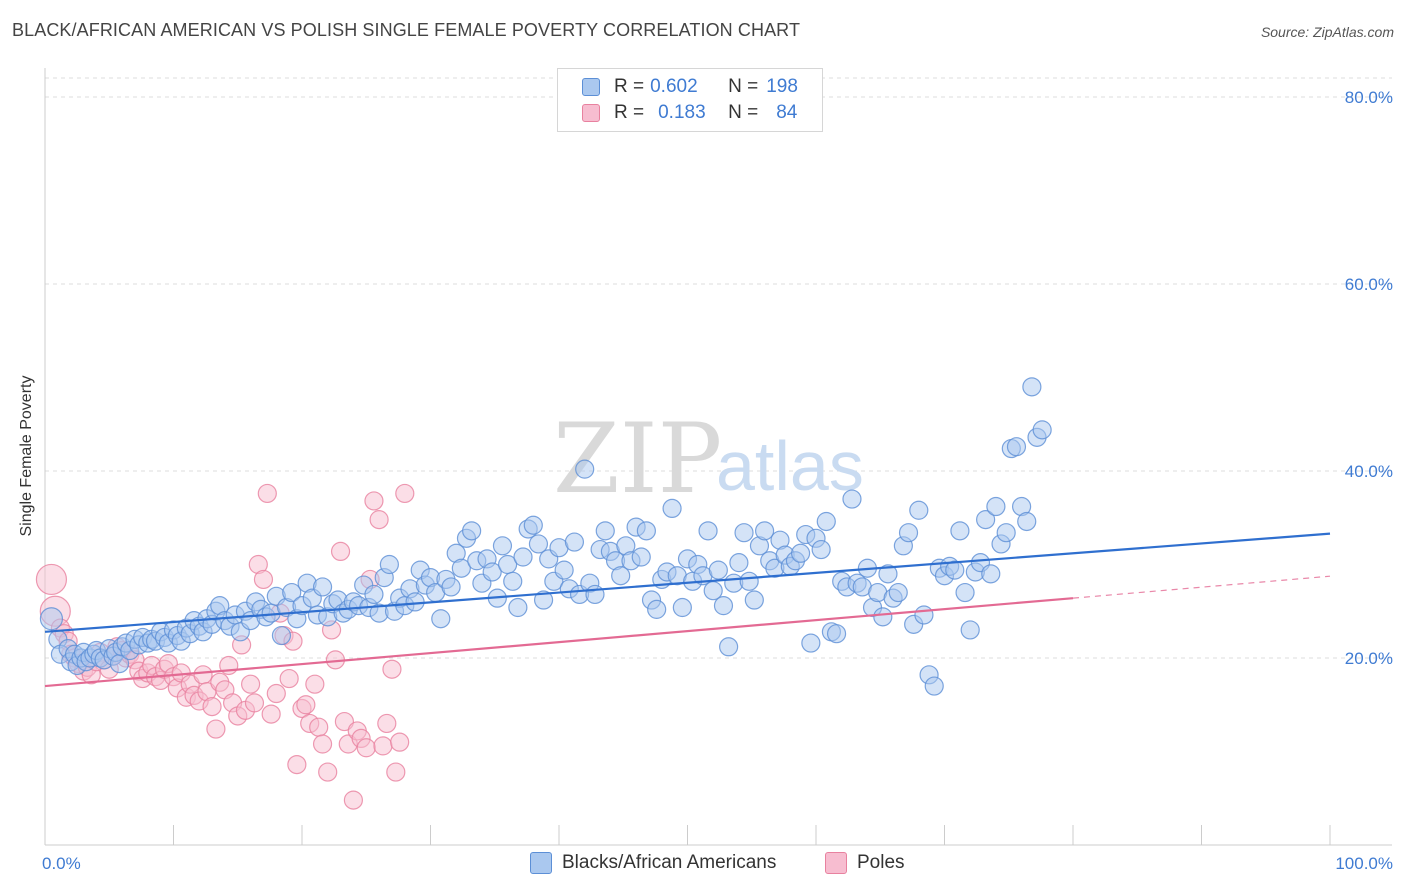  Describe the element at coordinates (653, 863) in the screenshot. I see `bottom-legend-blacks: Blacks/African Americans` at that location.